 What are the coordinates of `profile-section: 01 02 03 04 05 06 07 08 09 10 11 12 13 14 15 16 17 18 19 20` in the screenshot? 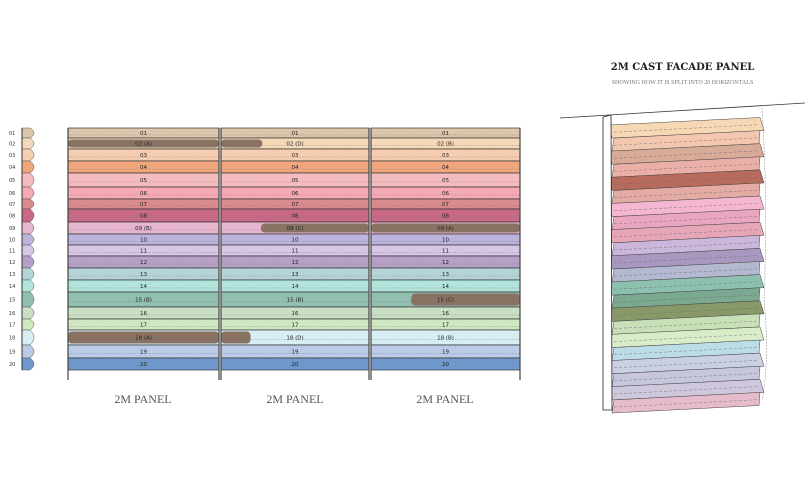 It's located at (22, 249).